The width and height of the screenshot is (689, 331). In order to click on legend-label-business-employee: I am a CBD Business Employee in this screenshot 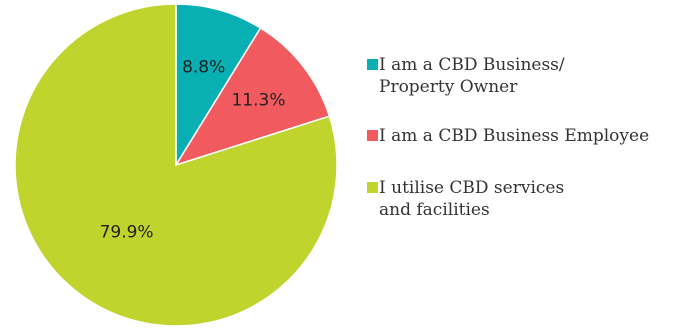, I will do `click(514, 136)`.